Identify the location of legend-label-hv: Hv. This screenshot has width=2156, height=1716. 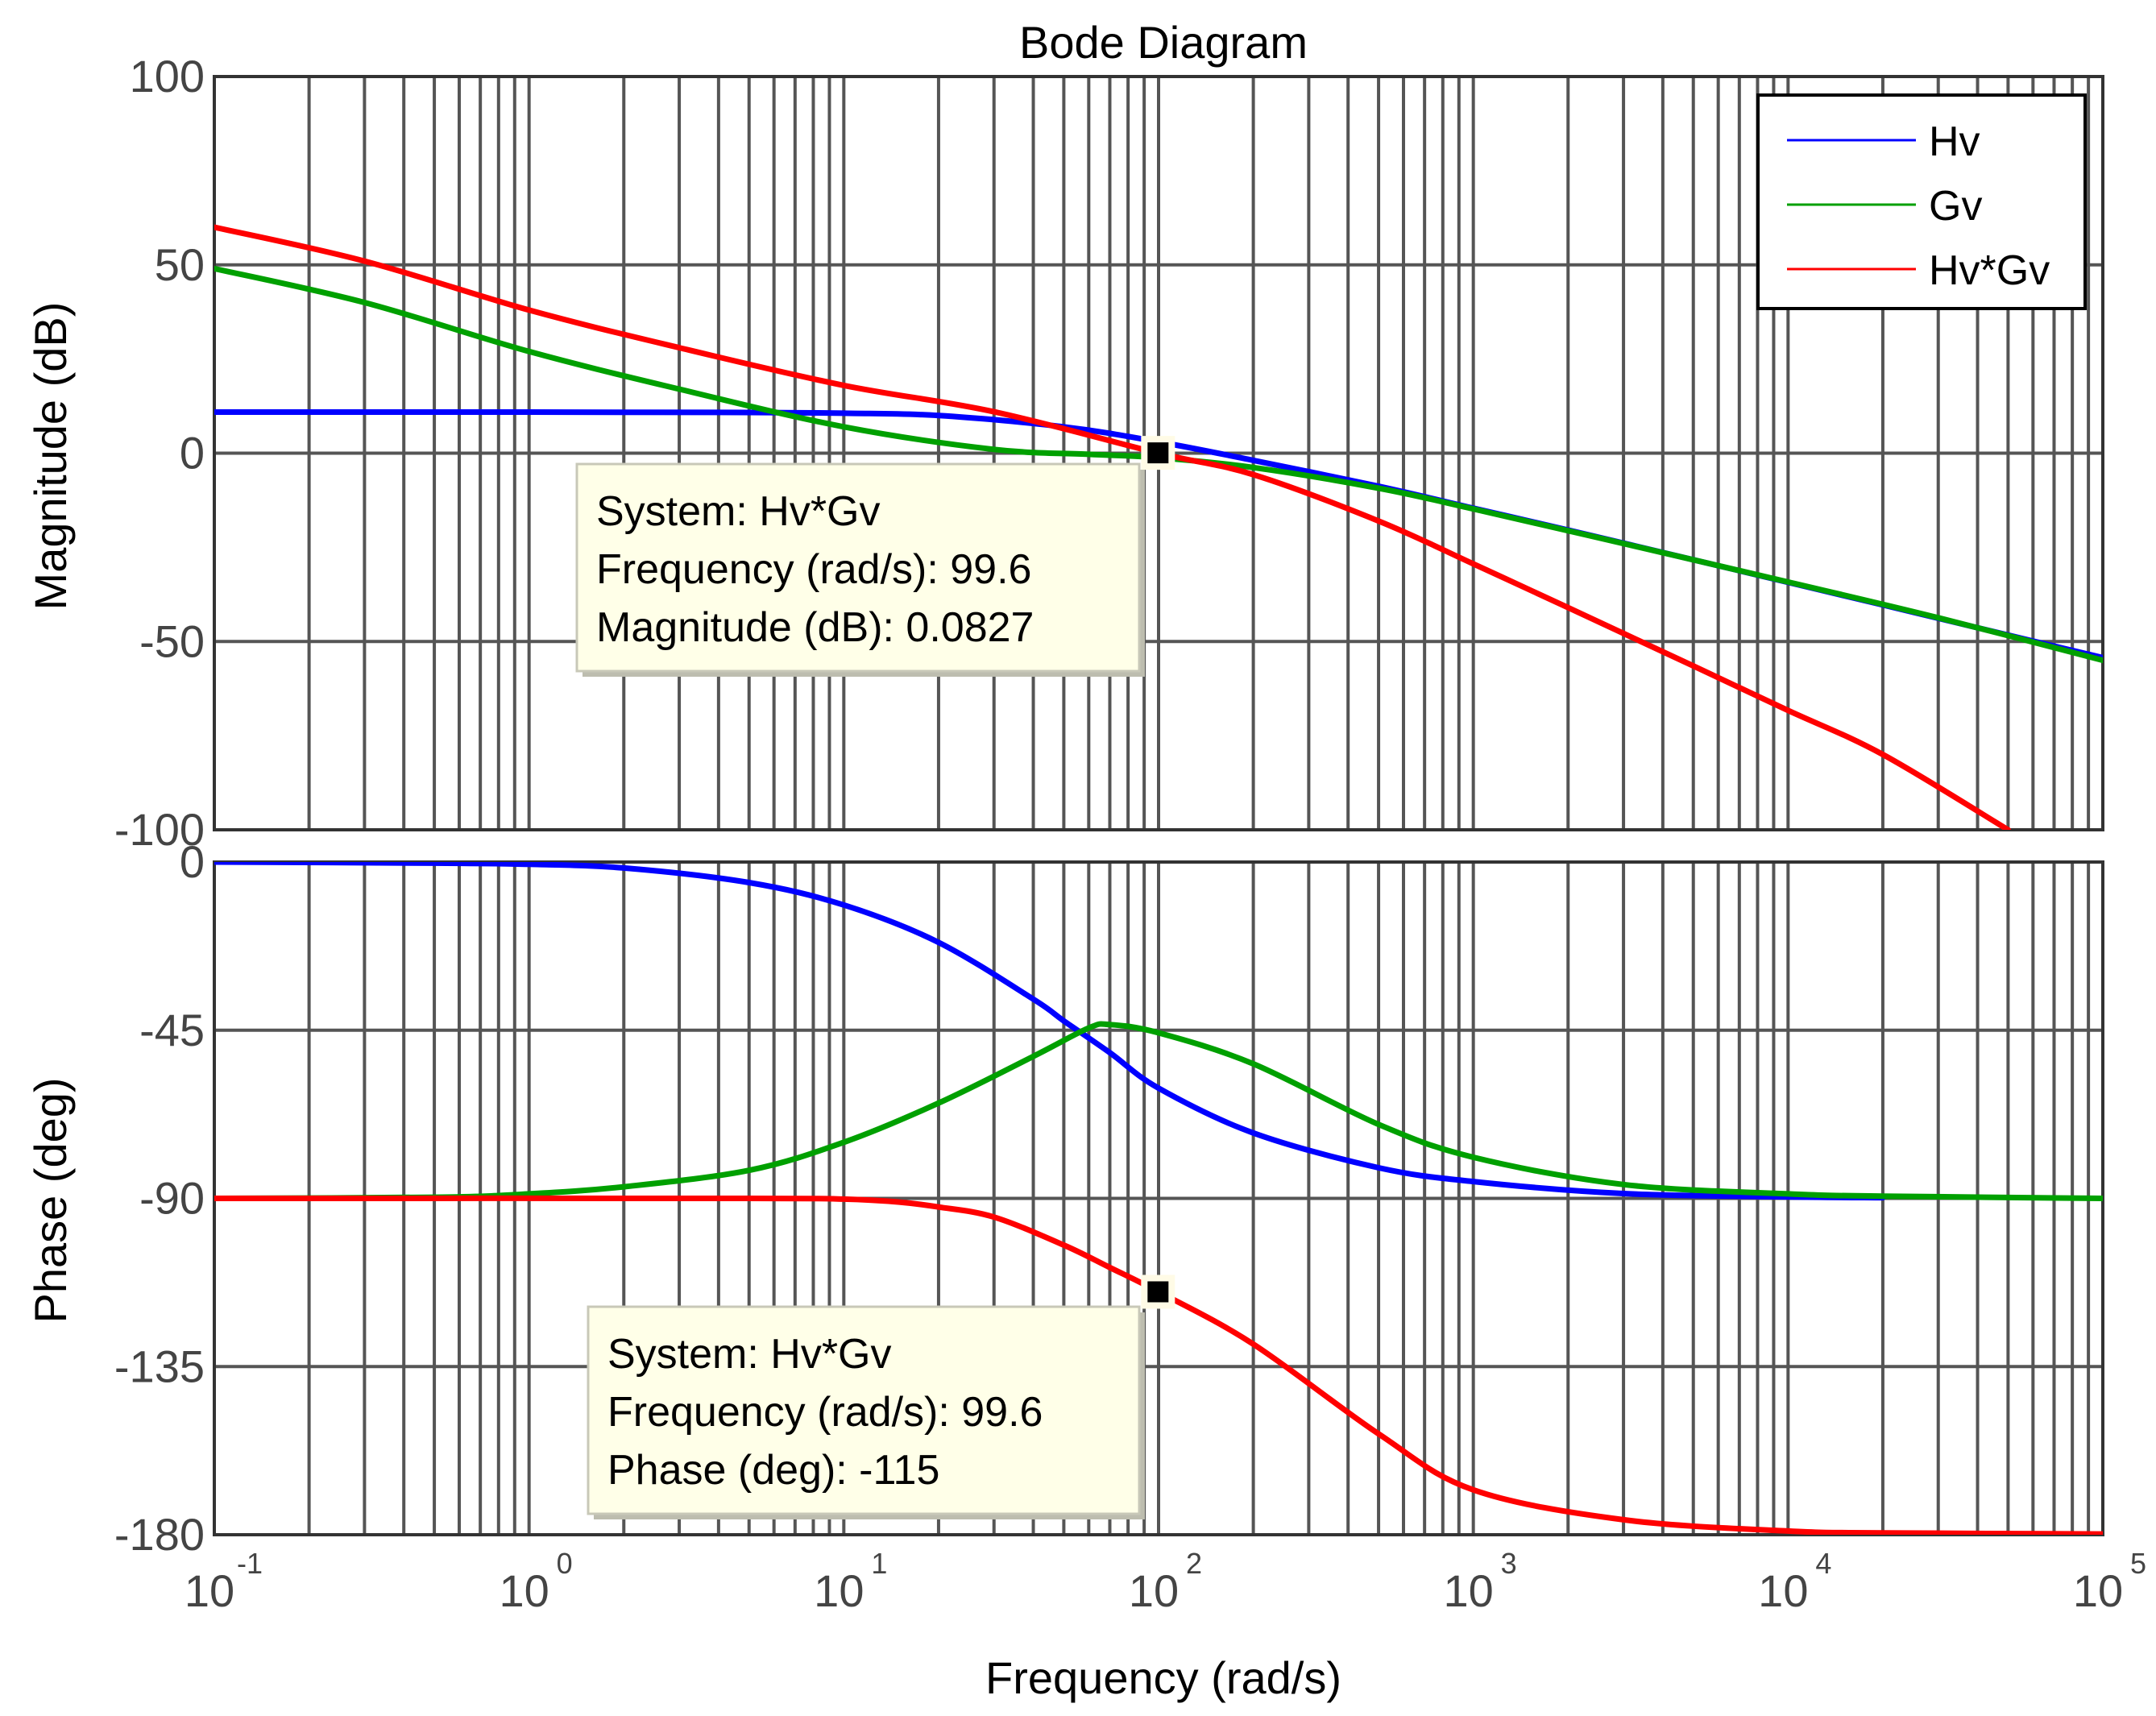
(1954, 141).